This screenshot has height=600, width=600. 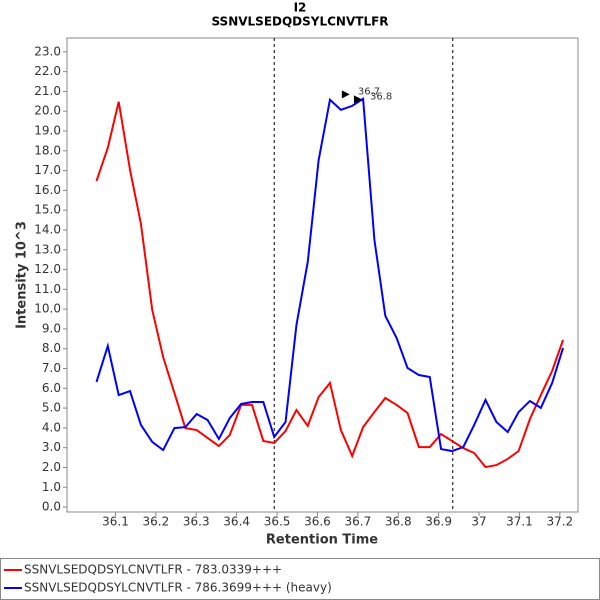 I want to click on y-tick-label: 6.0, so click(x=51, y=388).